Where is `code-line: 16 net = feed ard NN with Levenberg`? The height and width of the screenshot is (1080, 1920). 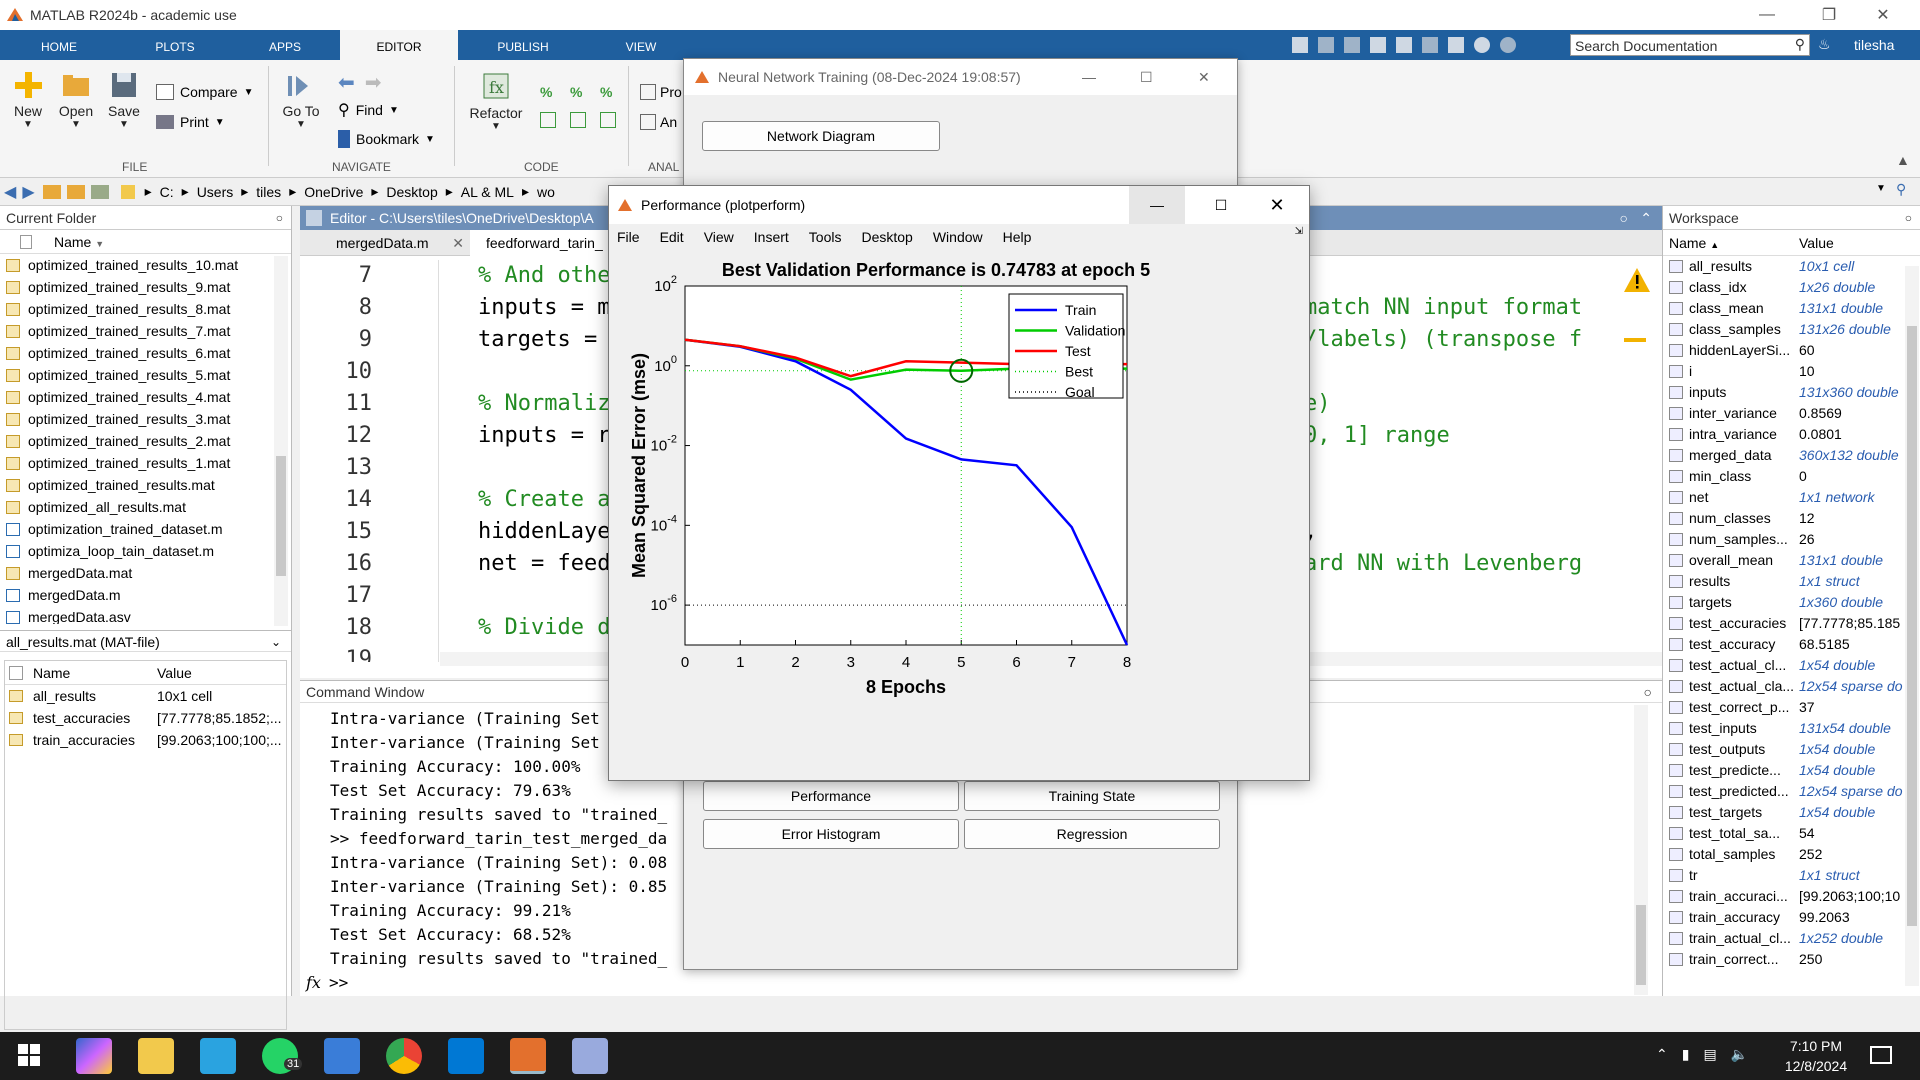
code-line: 16 net = feed ard NN with Levenberg is located at coordinates (970, 564).